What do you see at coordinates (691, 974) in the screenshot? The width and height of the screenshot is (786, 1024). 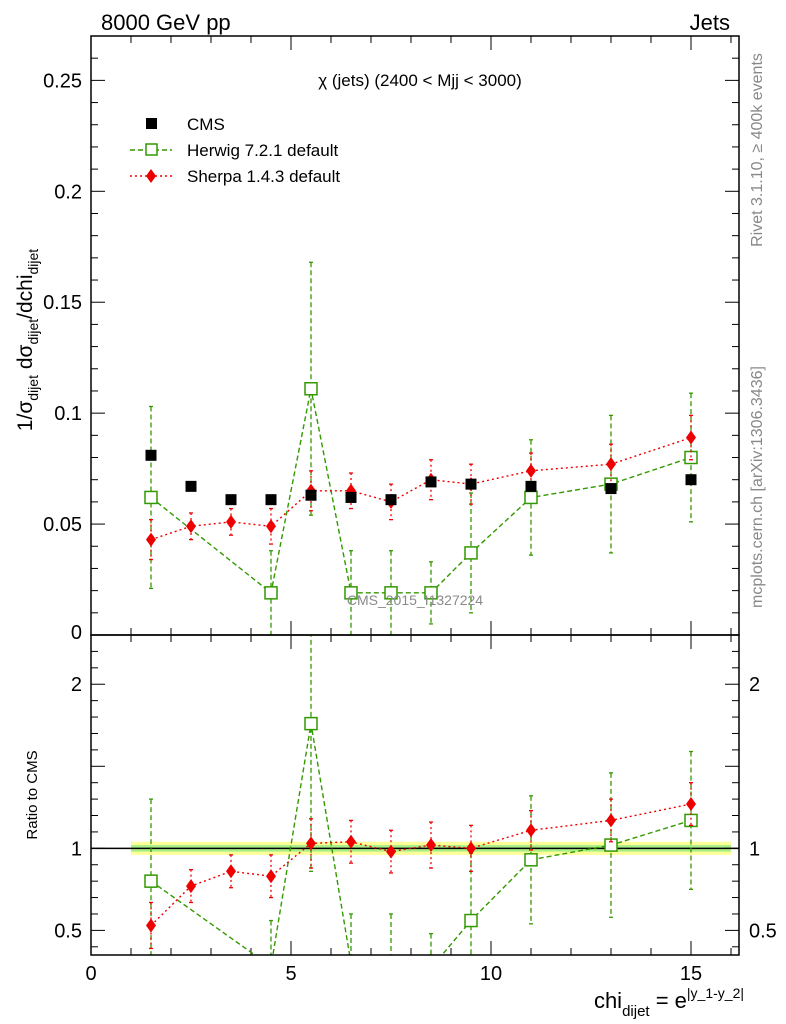 I see `x-tick-label: 15` at bounding box center [691, 974].